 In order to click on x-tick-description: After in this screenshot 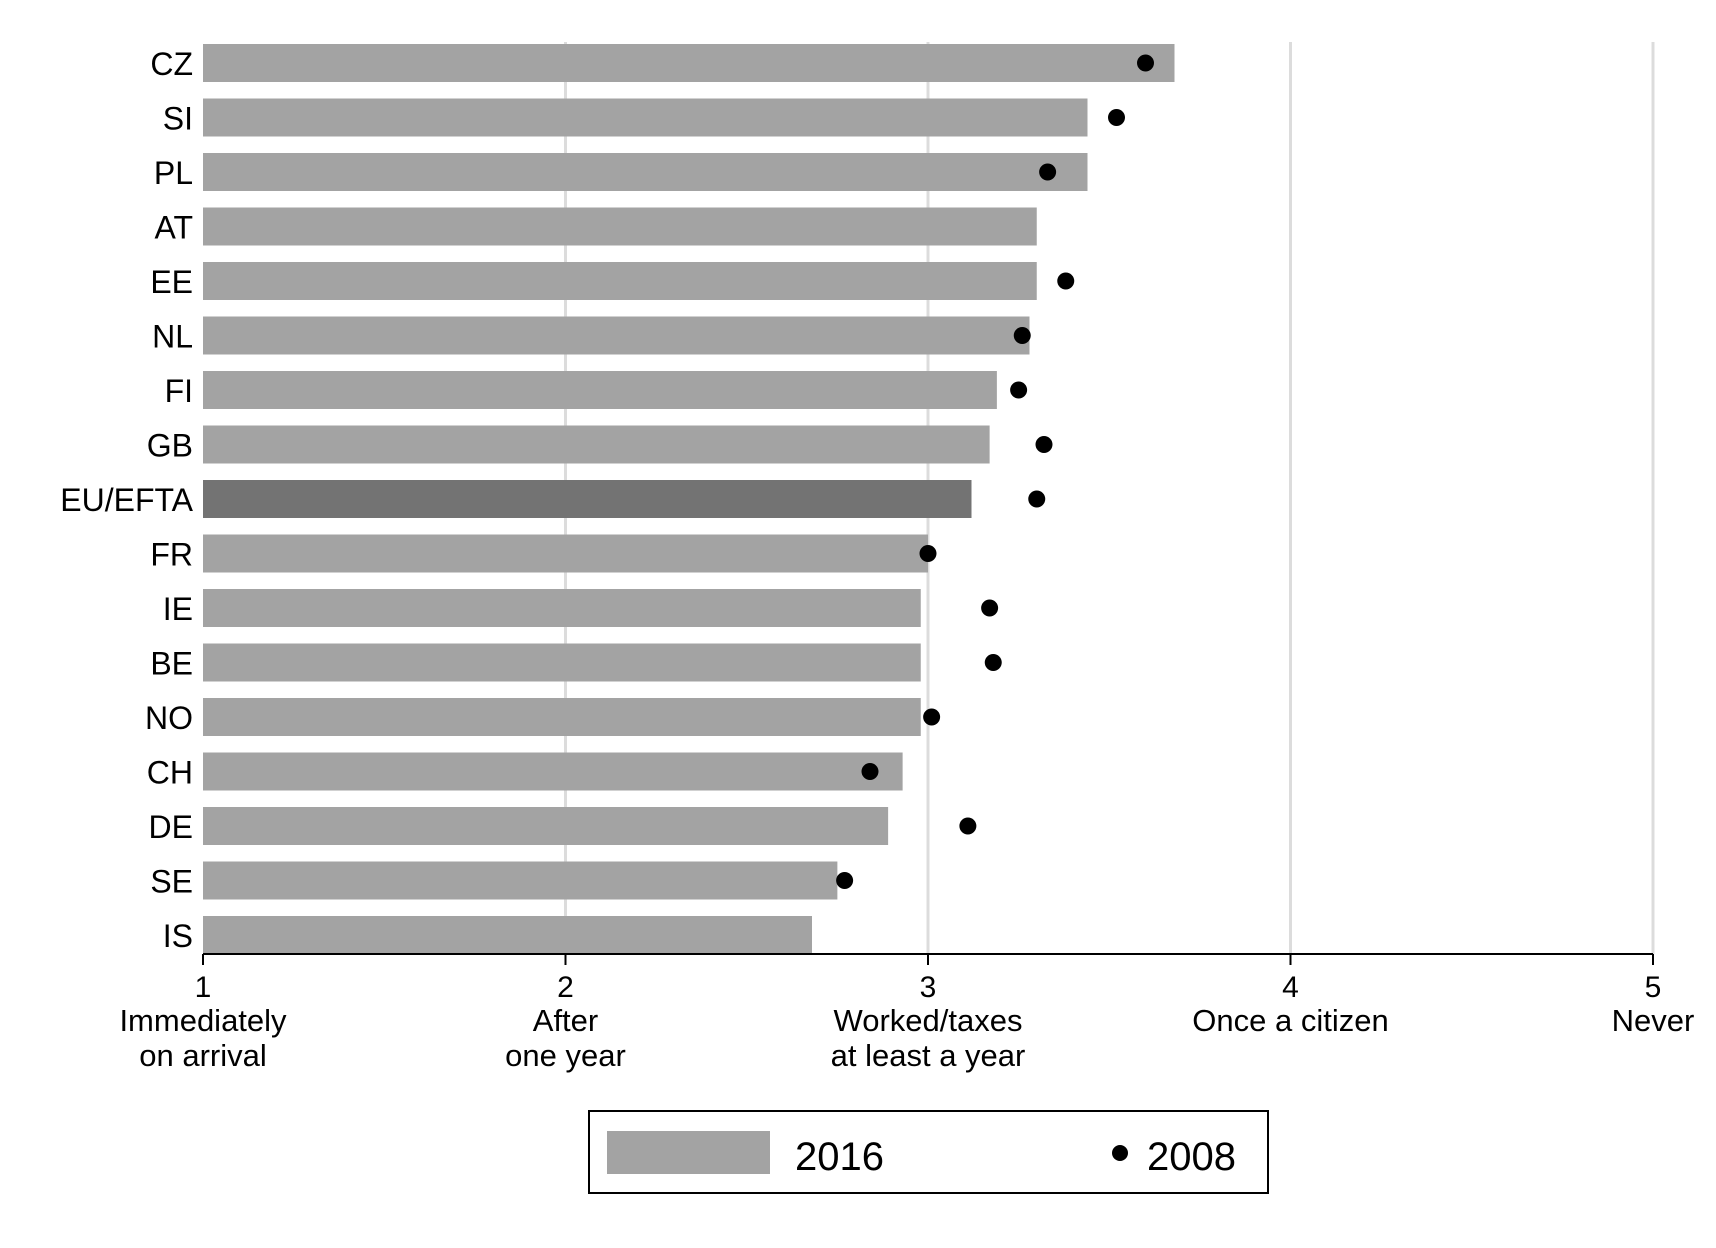, I will do `click(565, 1020)`.